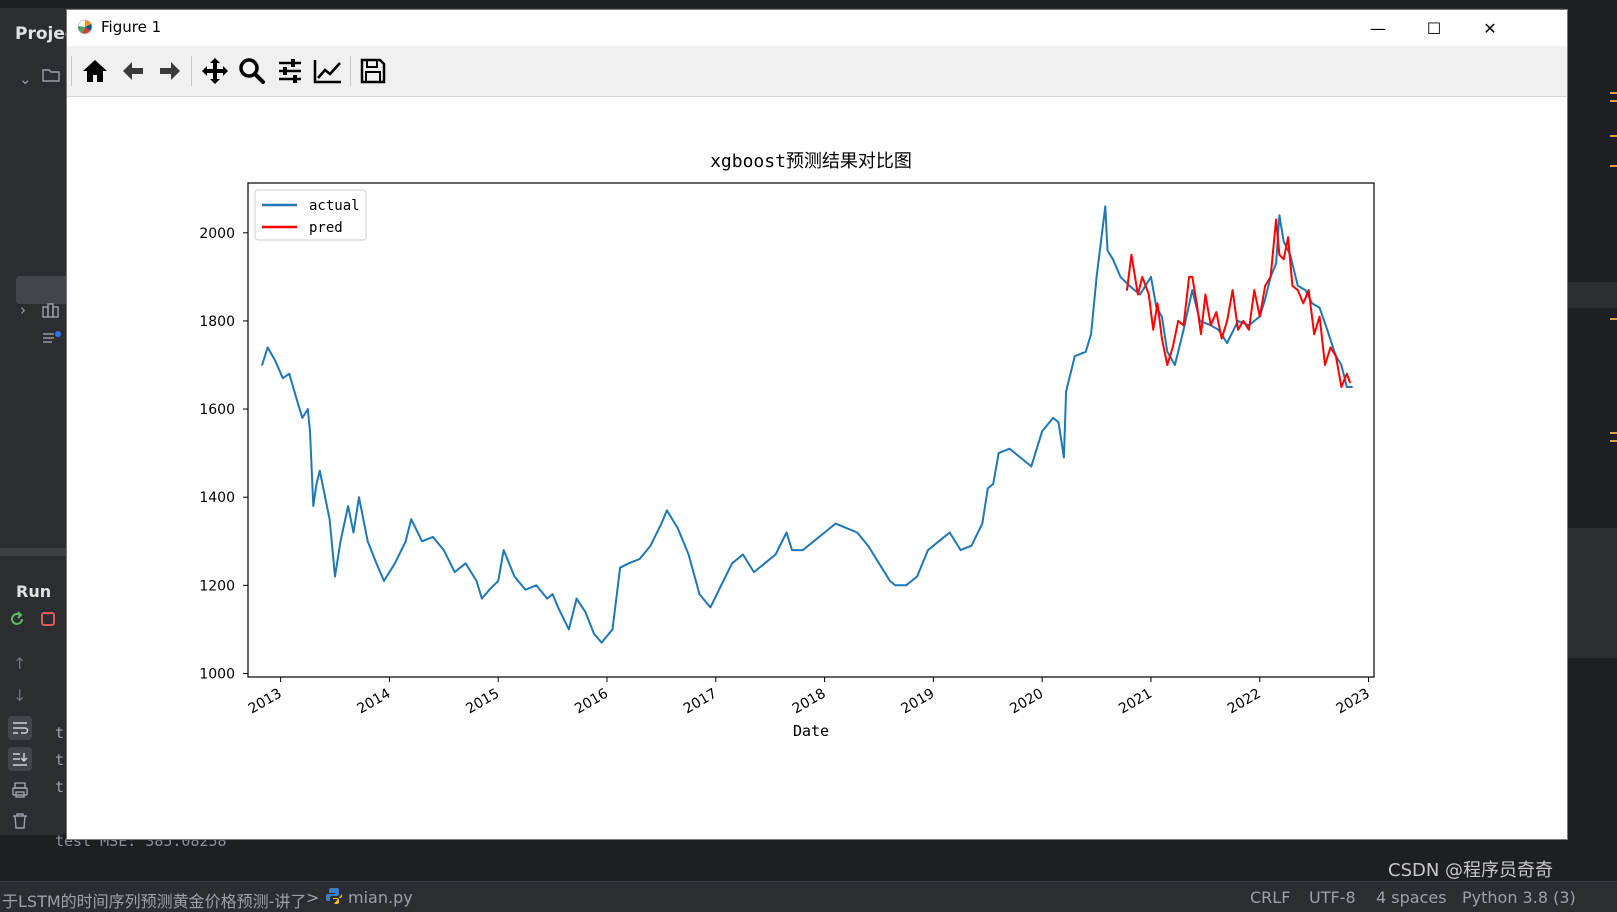  I want to click on editor-right-gutter, so click(1591, 444).